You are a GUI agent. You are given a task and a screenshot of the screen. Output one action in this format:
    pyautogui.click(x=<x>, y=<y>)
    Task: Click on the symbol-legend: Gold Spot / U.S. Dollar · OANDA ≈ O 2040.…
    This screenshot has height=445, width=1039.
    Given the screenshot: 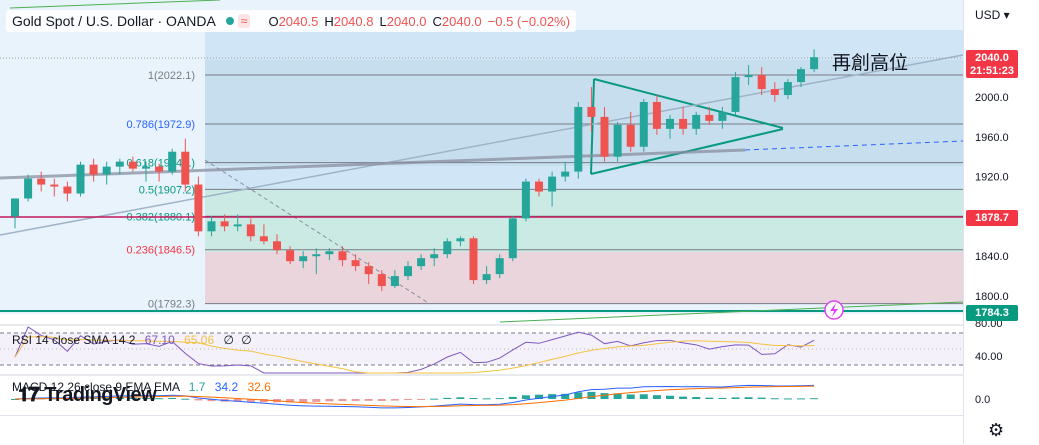 What is the action you would take?
    pyautogui.click(x=291, y=21)
    